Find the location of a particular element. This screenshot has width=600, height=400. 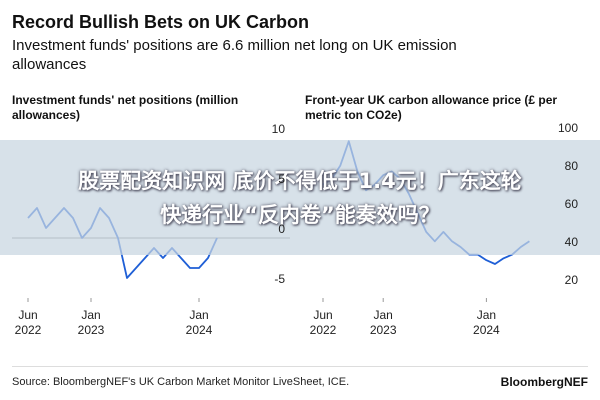

divider is located at coordinates (300, 366).